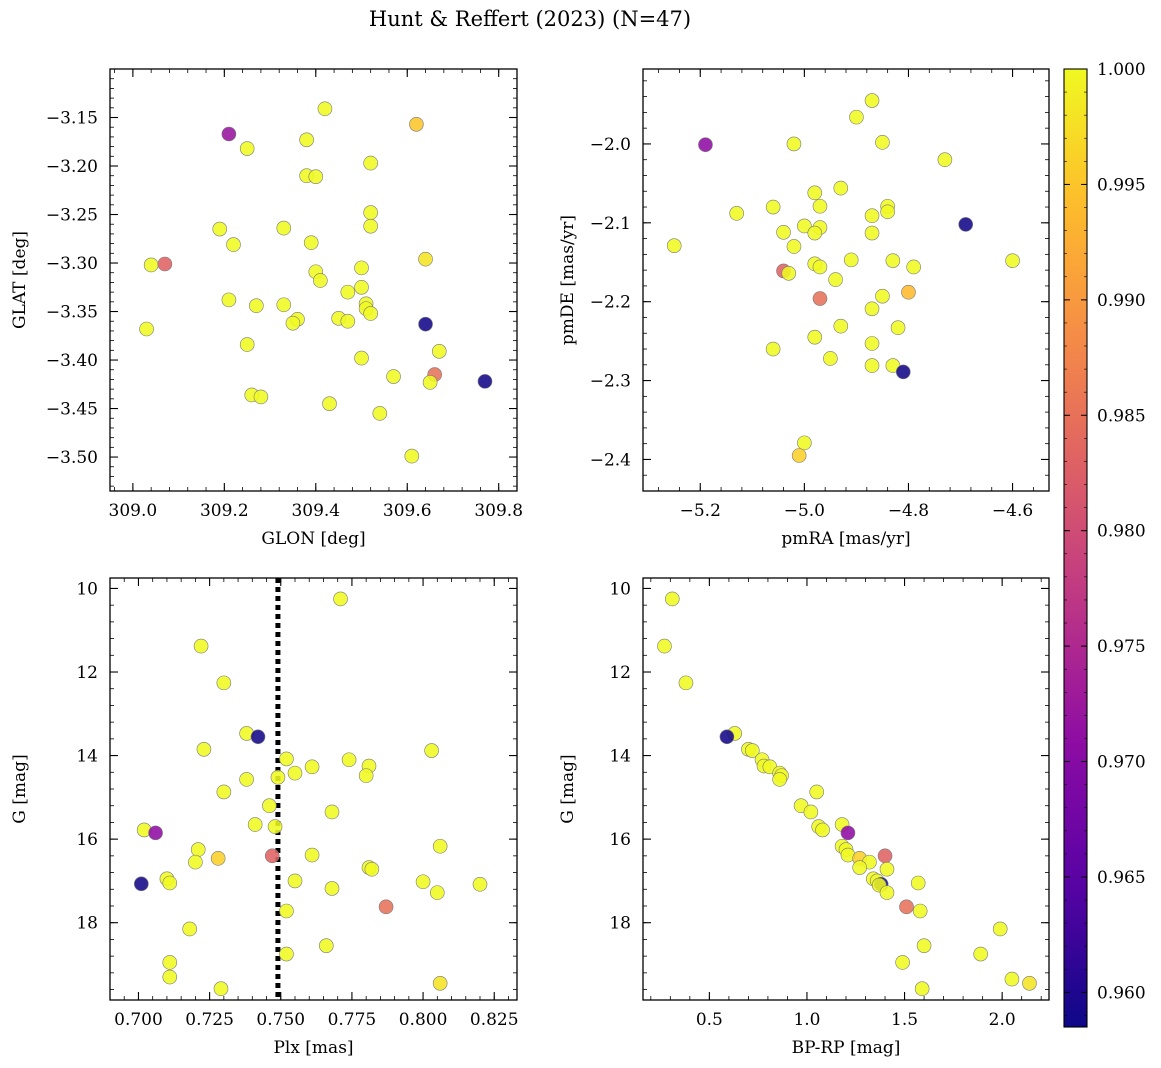  I want to click on y-tick-label: 16, so click(620, 840).